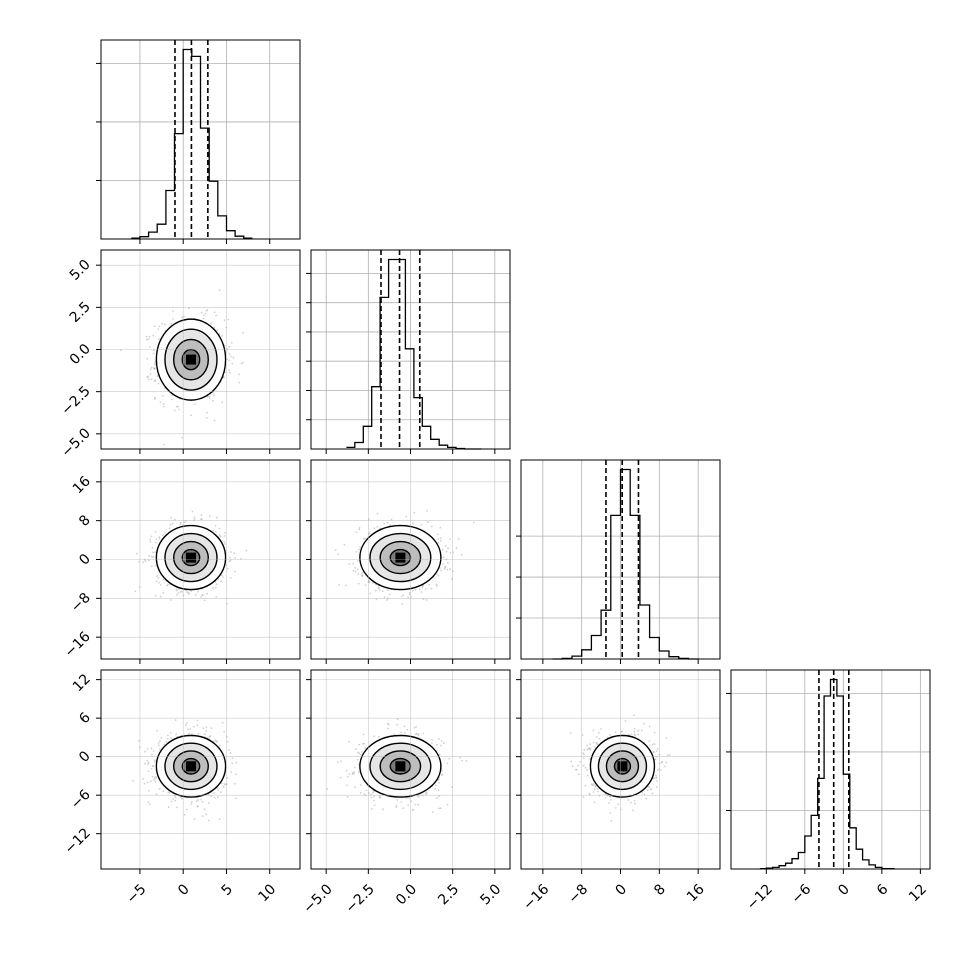  I want to click on x-tick-label: 10, so click(267, 893).